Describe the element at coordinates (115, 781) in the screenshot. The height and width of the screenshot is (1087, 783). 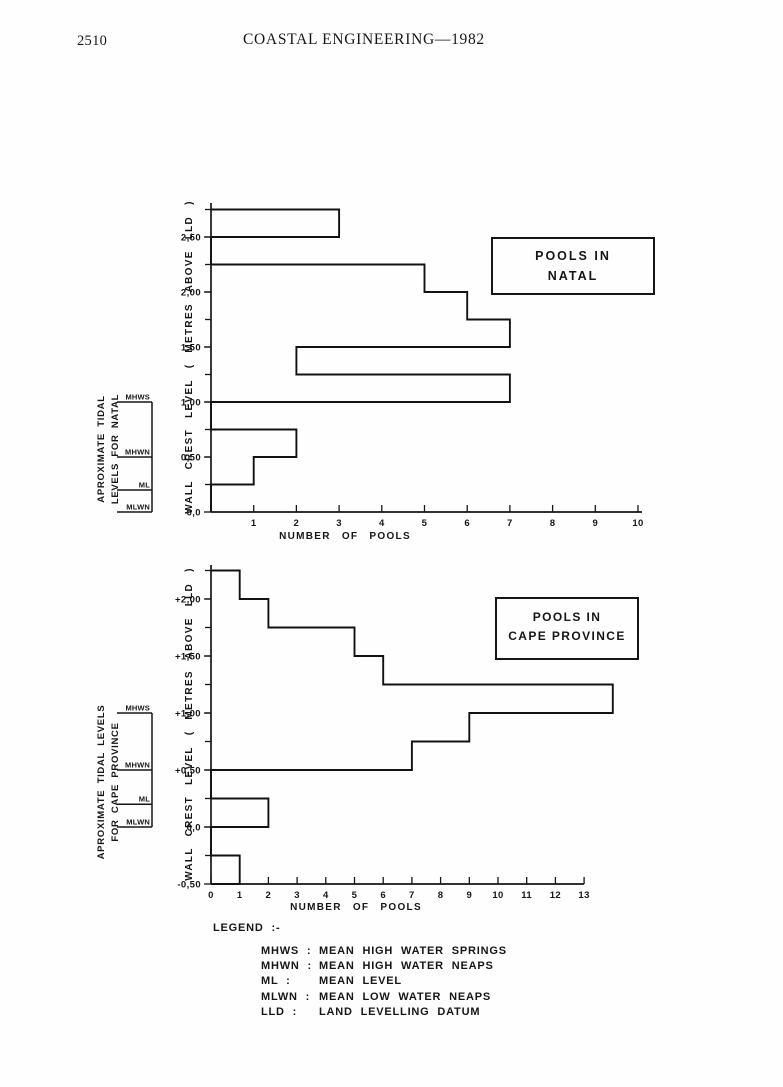
I see `tidal-scale-title: FOR CAPE PROVINCE` at that location.